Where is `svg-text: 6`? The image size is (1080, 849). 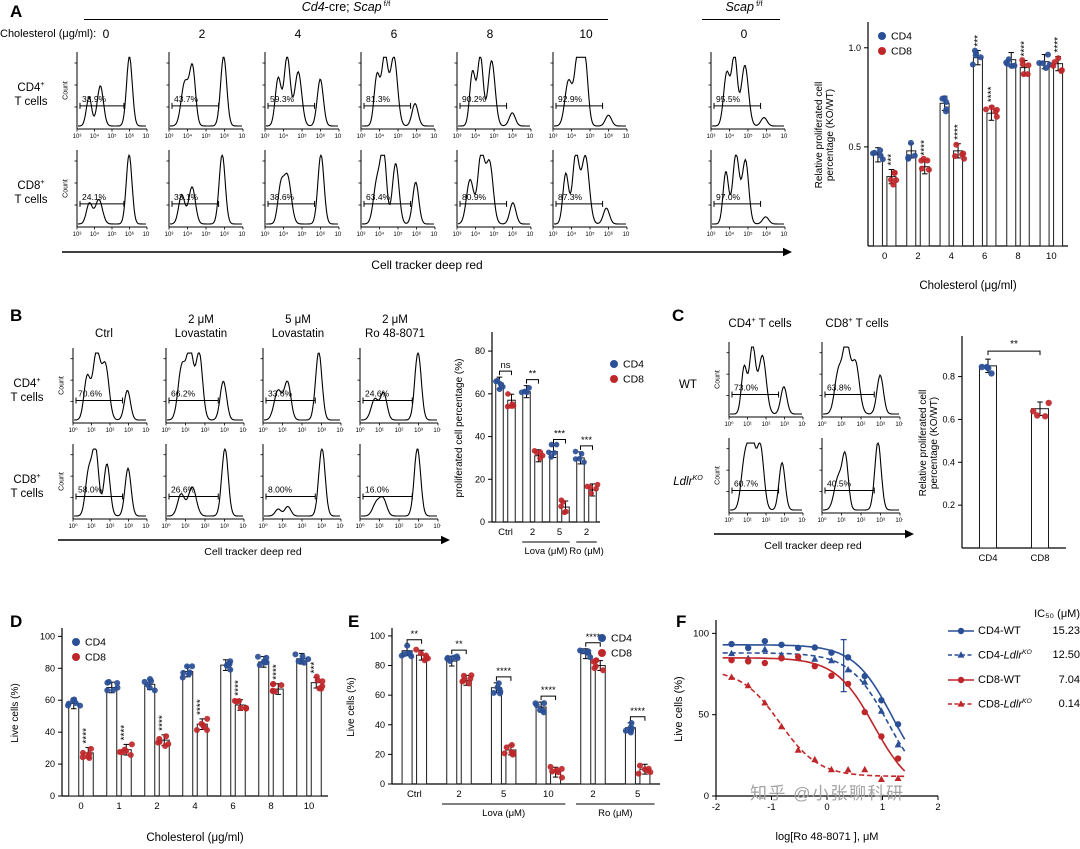
svg-text: 6 is located at coordinates (984, 256).